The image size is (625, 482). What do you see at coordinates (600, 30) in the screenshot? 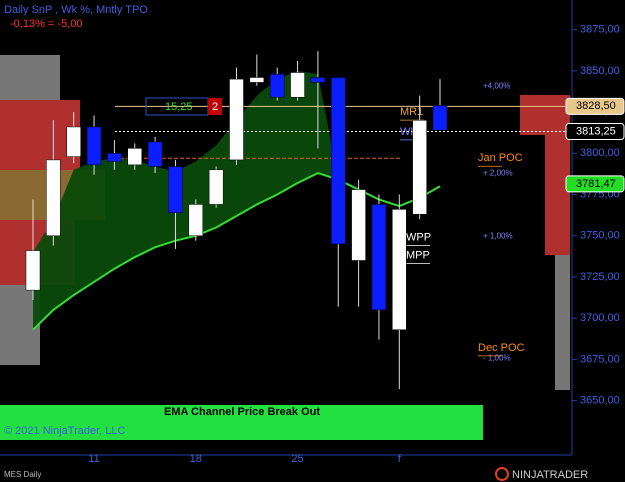
I see `y-tick-label: 3875,00` at bounding box center [600, 30].